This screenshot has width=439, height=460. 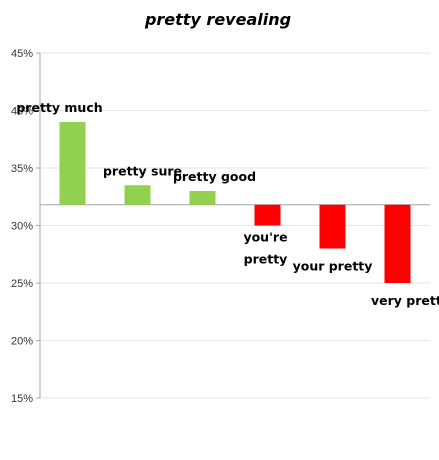 What do you see at coordinates (137, 195) in the screenshot?
I see `bar-pretty-sure` at bounding box center [137, 195].